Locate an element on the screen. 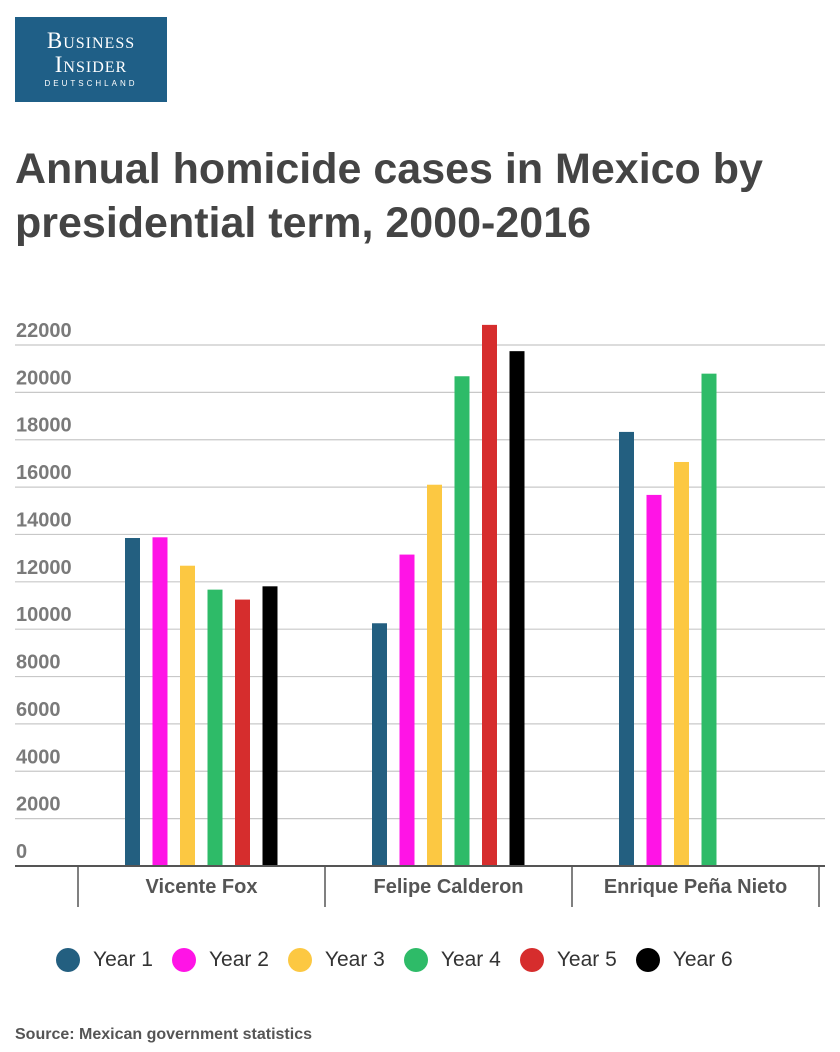 This screenshot has width=840, height=1052. legend-item: Year 1 is located at coordinates (104, 960).